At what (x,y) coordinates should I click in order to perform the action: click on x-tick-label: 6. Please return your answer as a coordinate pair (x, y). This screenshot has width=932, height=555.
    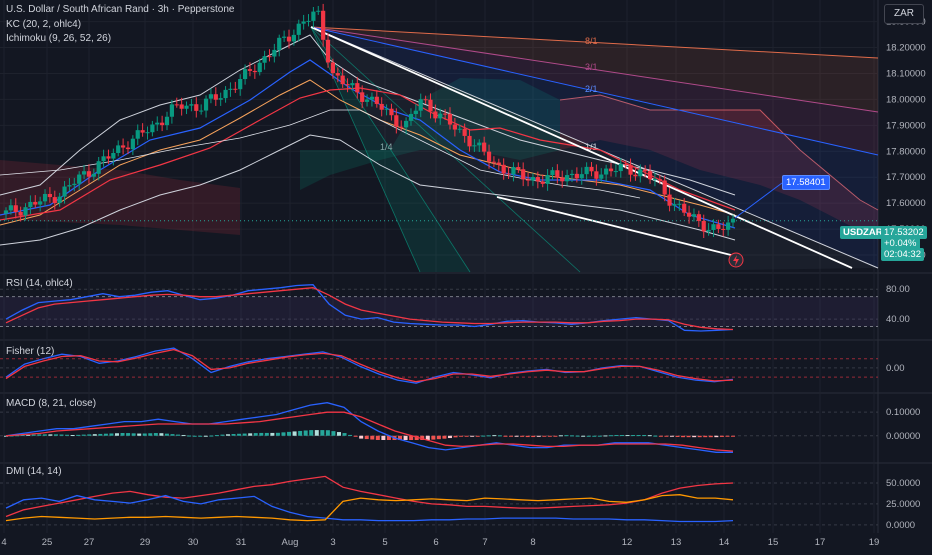
    Looking at the image, I should click on (435, 542).